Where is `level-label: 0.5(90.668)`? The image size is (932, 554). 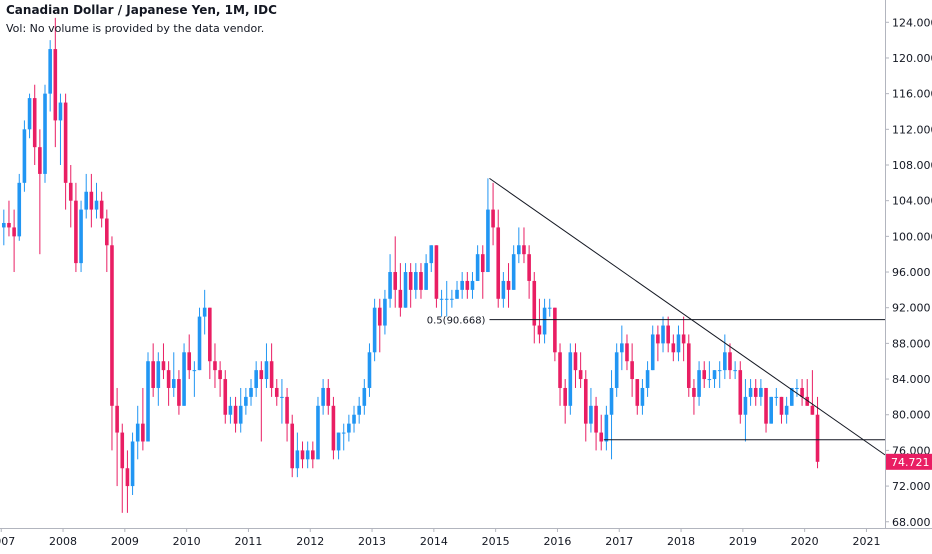
level-label: 0.5(90.668) is located at coordinates (456, 321).